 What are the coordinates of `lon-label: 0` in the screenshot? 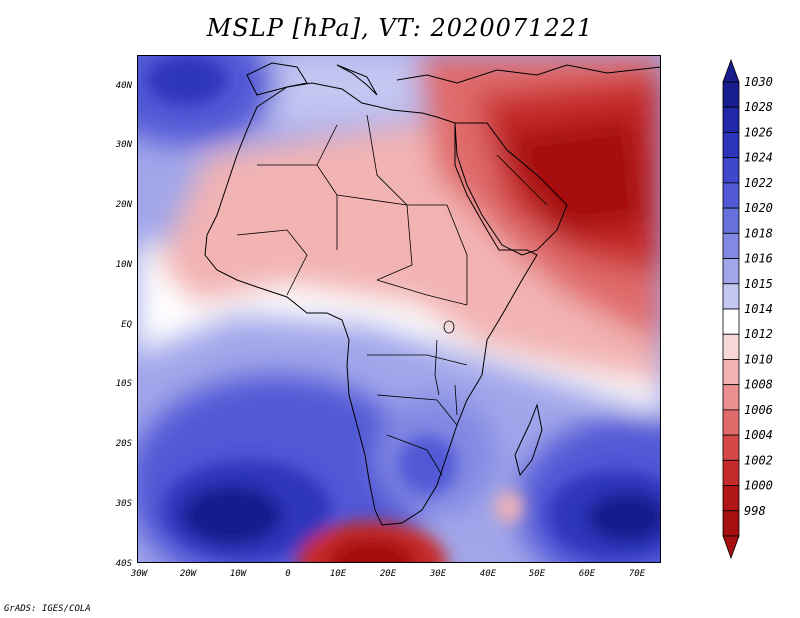 It's located at (287, 574).